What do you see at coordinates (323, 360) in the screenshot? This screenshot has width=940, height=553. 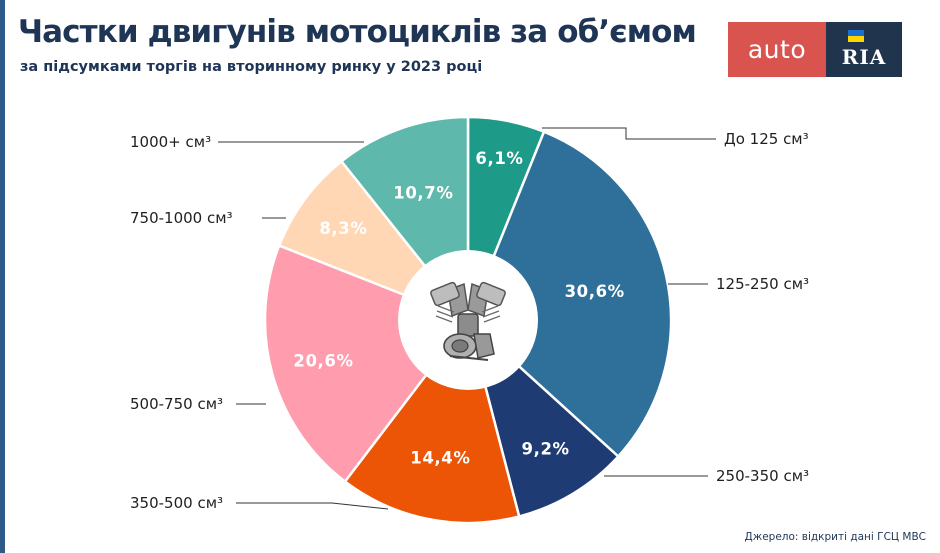 I see `slice-value-label: 20,6%` at bounding box center [323, 360].